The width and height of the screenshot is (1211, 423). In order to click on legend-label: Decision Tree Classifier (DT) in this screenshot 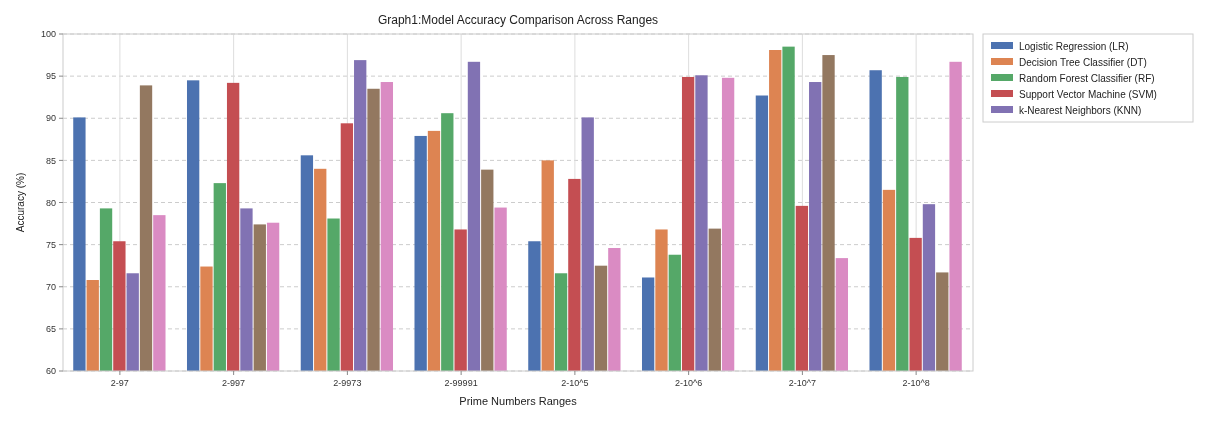, I will do `click(1083, 62)`.